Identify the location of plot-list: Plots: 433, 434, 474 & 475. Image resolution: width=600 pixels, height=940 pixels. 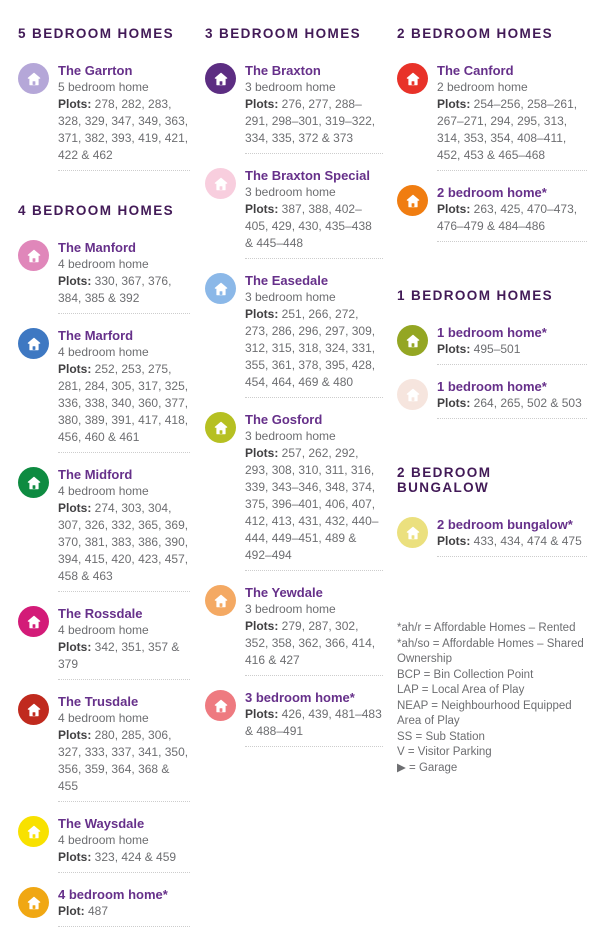
(512, 541).